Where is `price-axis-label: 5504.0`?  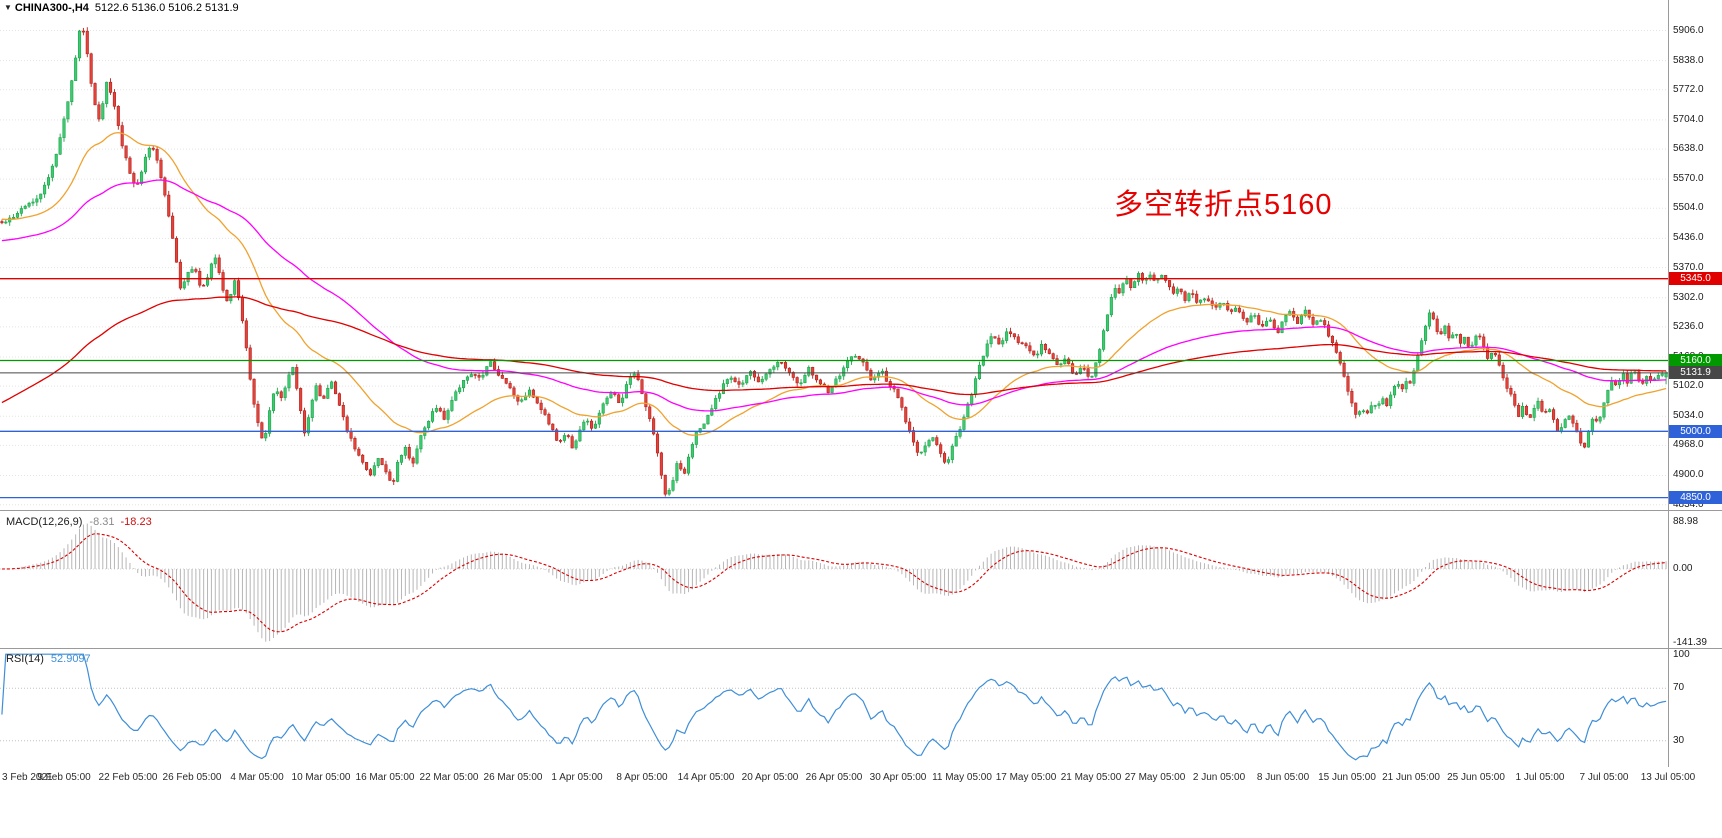
price-axis-label: 5504.0 is located at coordinates (1688, 207).